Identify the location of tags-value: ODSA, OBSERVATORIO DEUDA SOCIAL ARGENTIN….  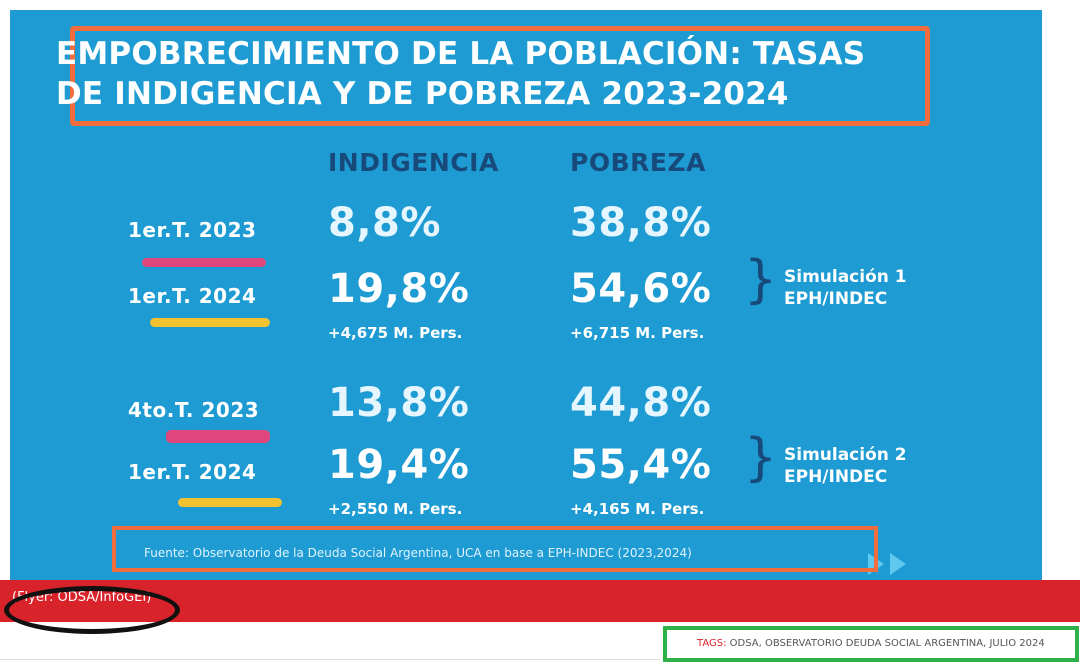
(887, 643).